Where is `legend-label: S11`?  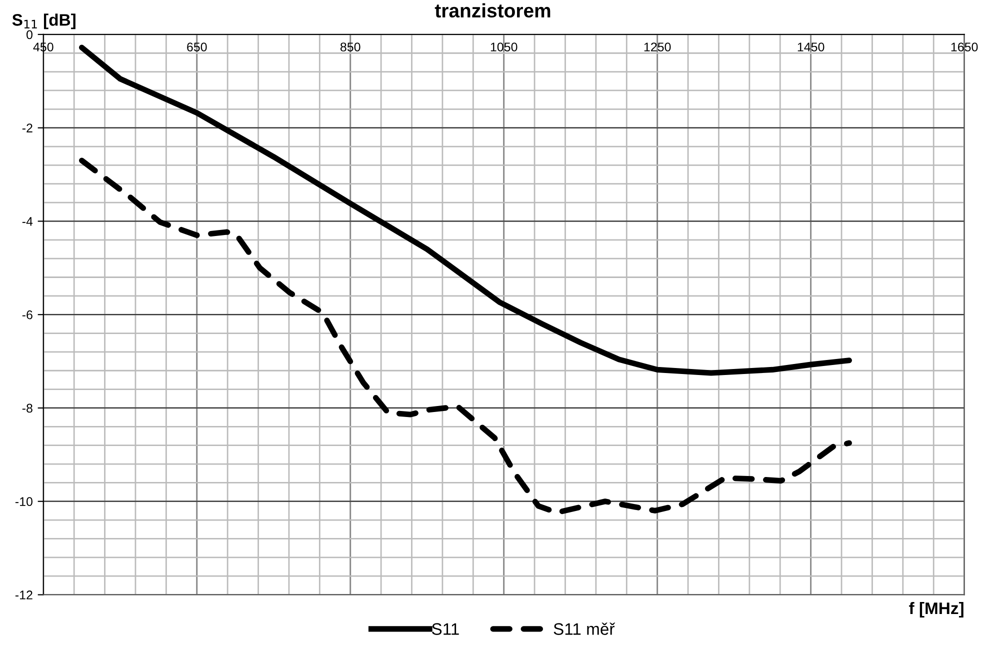
legend-label: S11 is located at coordinates (445, 629).